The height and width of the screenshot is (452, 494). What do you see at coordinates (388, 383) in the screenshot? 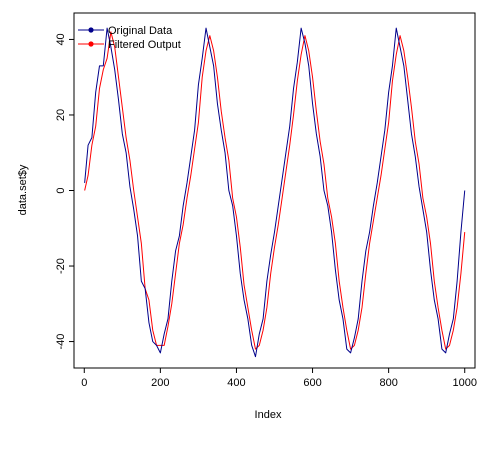
I see `x-tick-label: 800` at bounding box center [388, 383].